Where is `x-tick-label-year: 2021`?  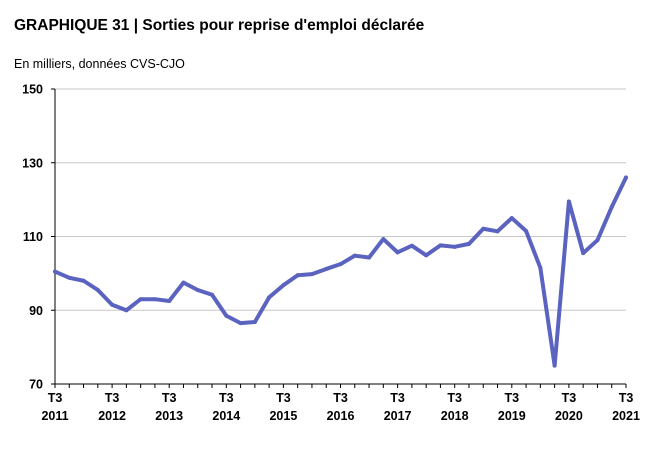
x-tick-label-year: 2021 is located at coordinates (626, 416).